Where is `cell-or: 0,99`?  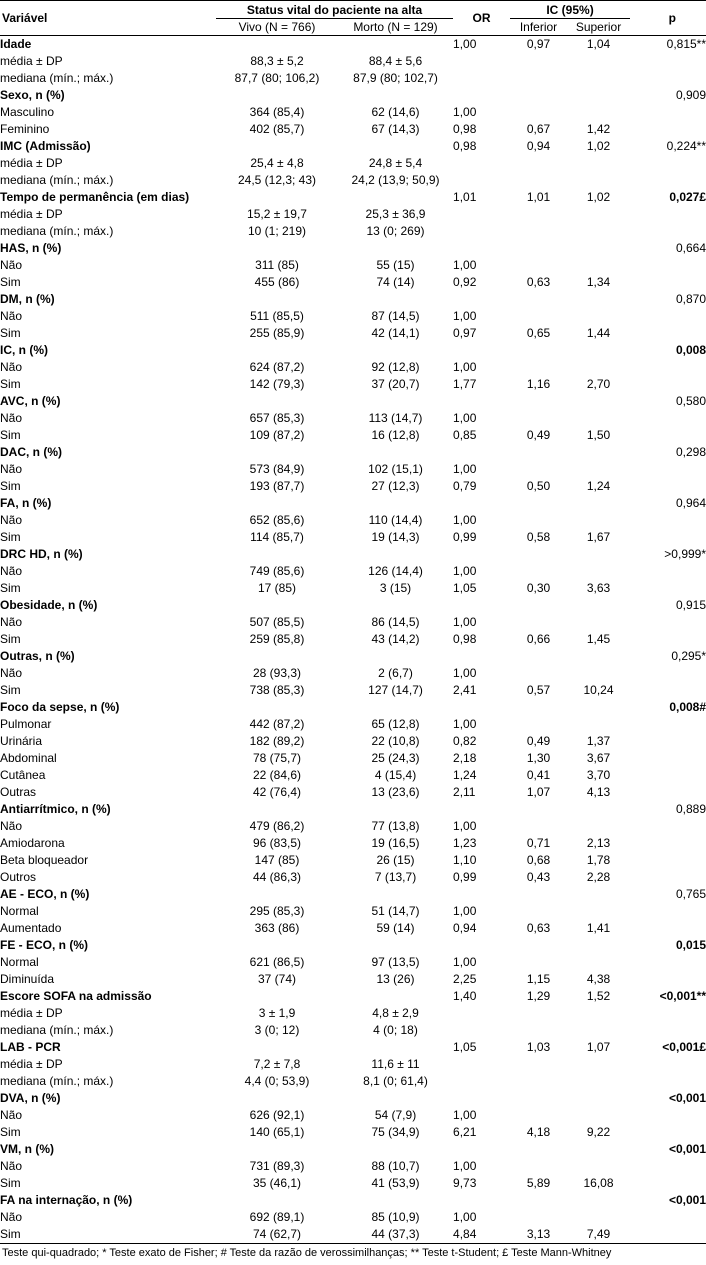 cell-or: 0,99 is located at coordinates (465, 537).